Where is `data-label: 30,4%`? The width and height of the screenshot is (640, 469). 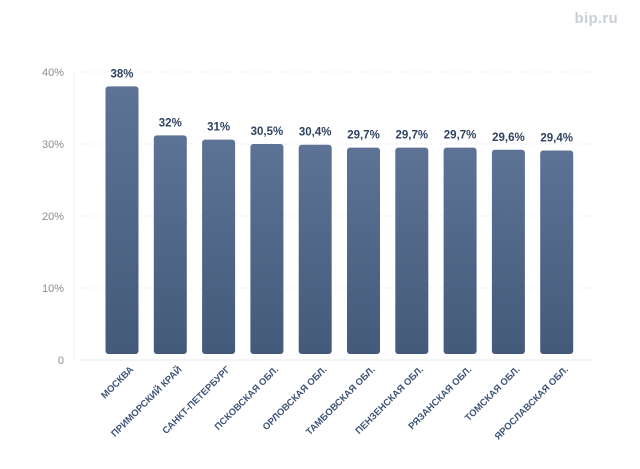
data-label: 30,4% is located at coordinates (315, 133).